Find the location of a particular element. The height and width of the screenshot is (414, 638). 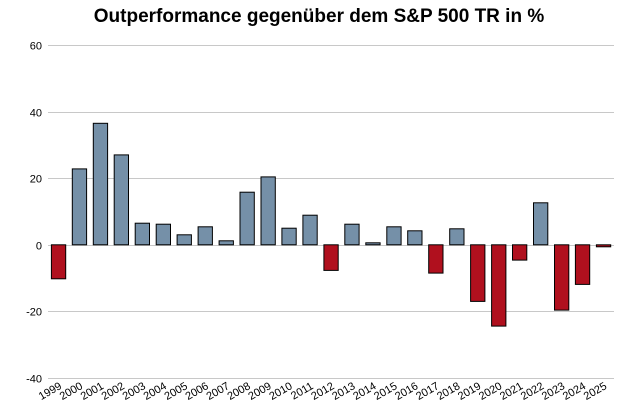

bar-2023 is located at coordinates (562, 277).